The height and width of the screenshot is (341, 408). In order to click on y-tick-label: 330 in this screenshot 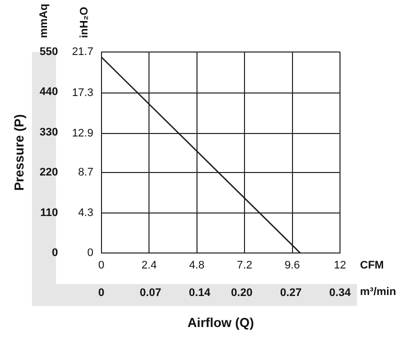, I will do `click(49, 132)`.